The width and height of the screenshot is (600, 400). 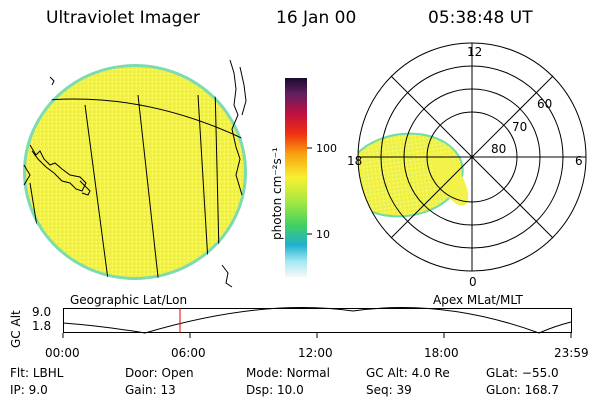 What do you see at coordinates (475, 52) in the screenshot?
I see `mlt-label-12: 12` at bounding box center [475, 52].